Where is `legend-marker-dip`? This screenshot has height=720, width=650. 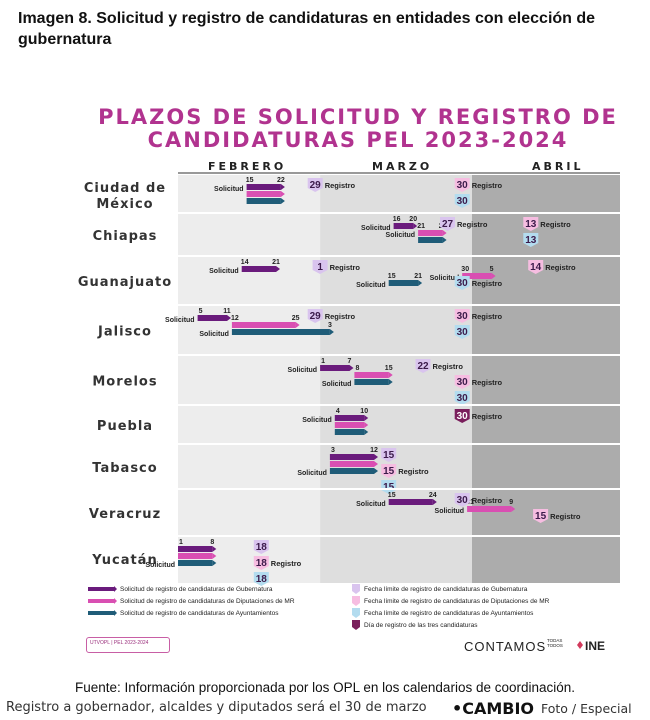 legend-marker-dip is located at coordinates (356, 601).